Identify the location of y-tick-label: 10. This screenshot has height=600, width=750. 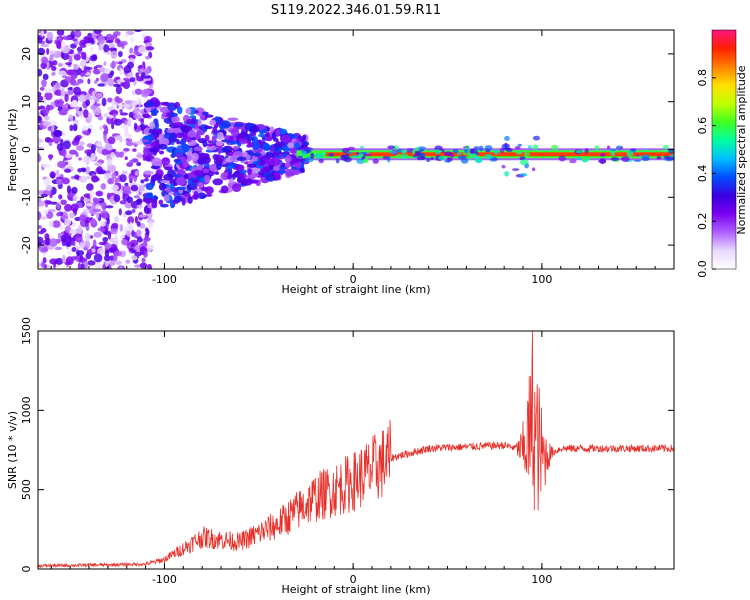
(26, 102).